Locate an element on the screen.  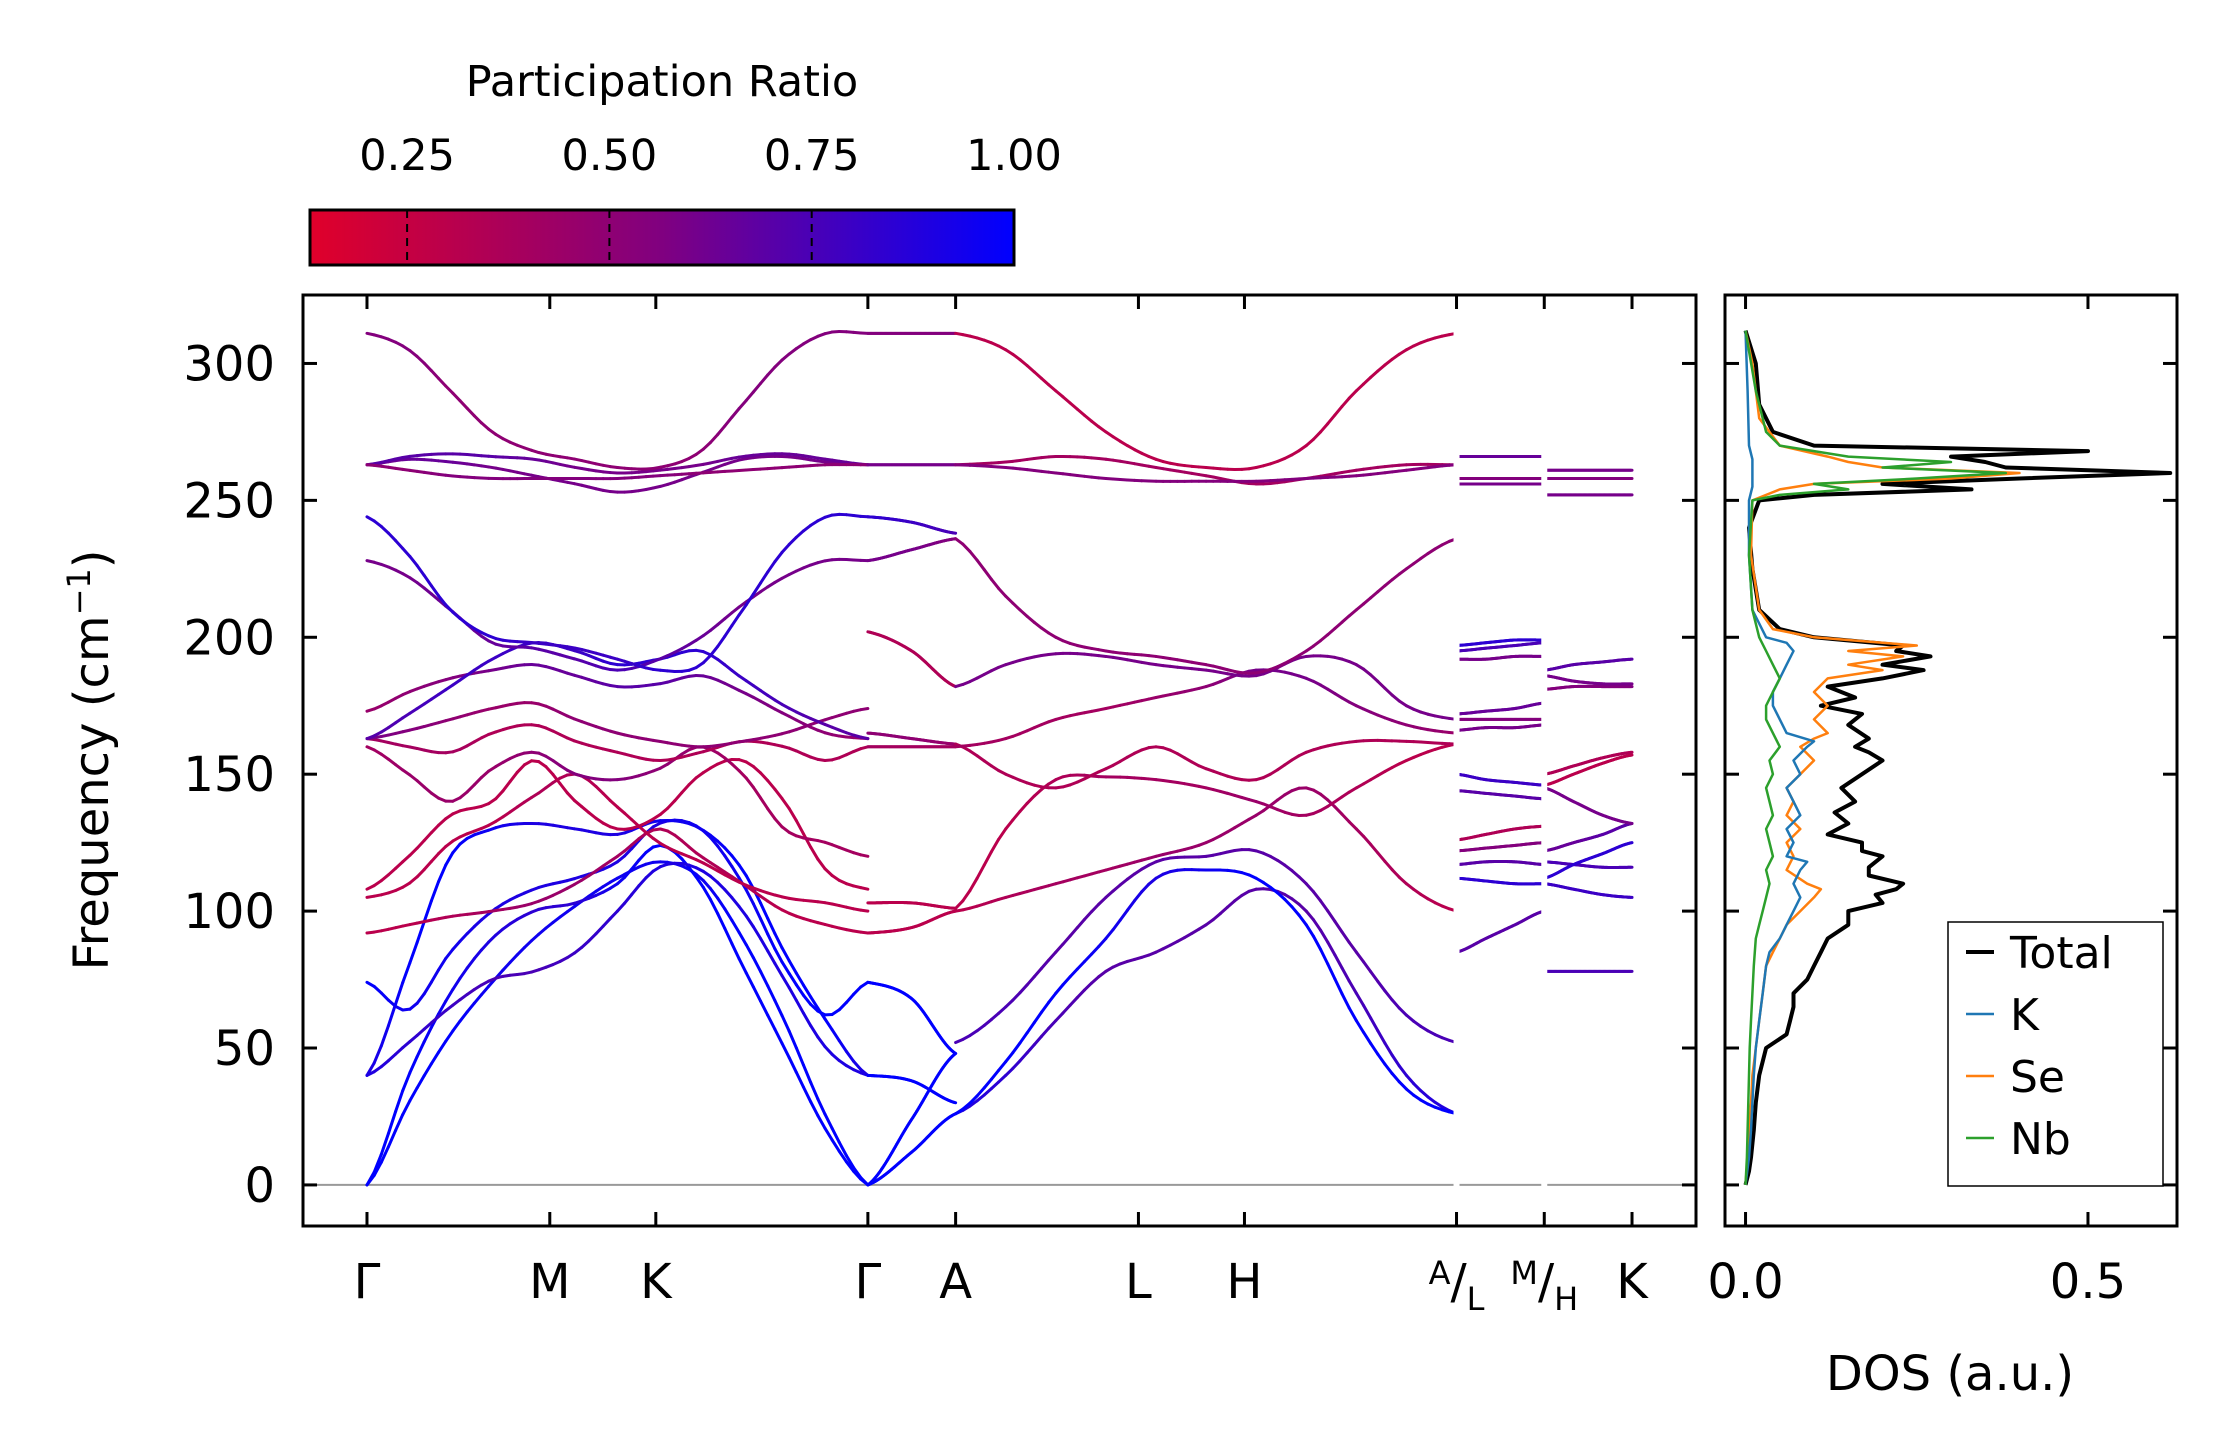
colorbar: Participation Ratio 0.25 0.50 0.75 1.00 is located at coordinates (685, 162).